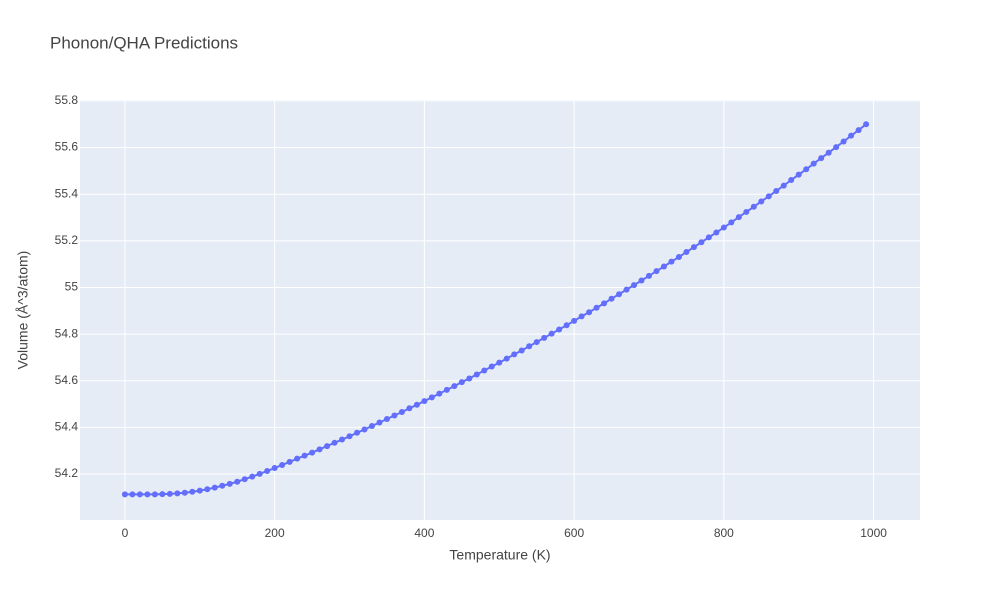 This screenshot has width=1000, height=600. I want to click on y-tick-label: 54.6, so click(67, 380).